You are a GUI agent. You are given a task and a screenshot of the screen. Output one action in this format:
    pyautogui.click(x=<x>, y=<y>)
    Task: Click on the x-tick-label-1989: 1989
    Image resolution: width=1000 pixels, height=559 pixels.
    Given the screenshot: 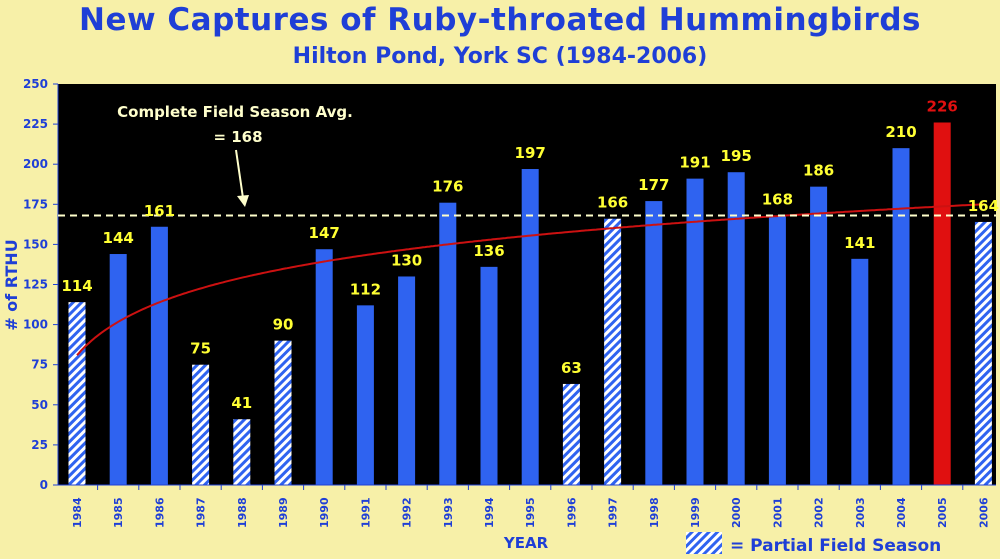 What is the action you would take?
    pyautogui.click(x=283, y=512)
    